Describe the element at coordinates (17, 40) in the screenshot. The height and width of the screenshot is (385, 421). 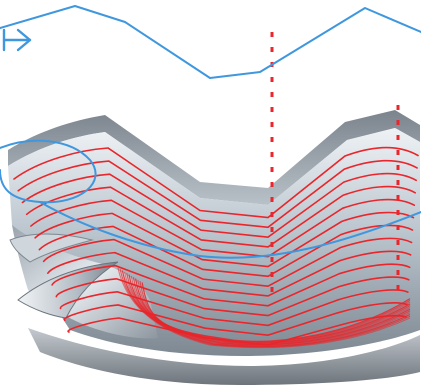
I see `entry-arrow-icon` at that location.